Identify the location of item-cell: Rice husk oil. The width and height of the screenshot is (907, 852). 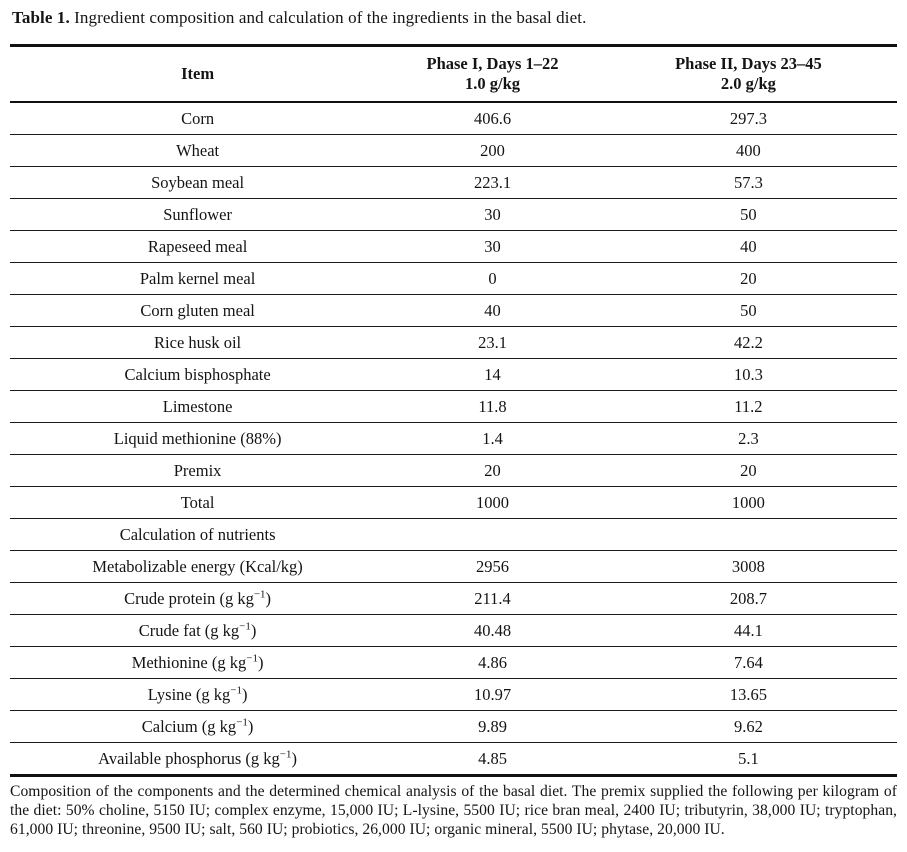
(198, 342).